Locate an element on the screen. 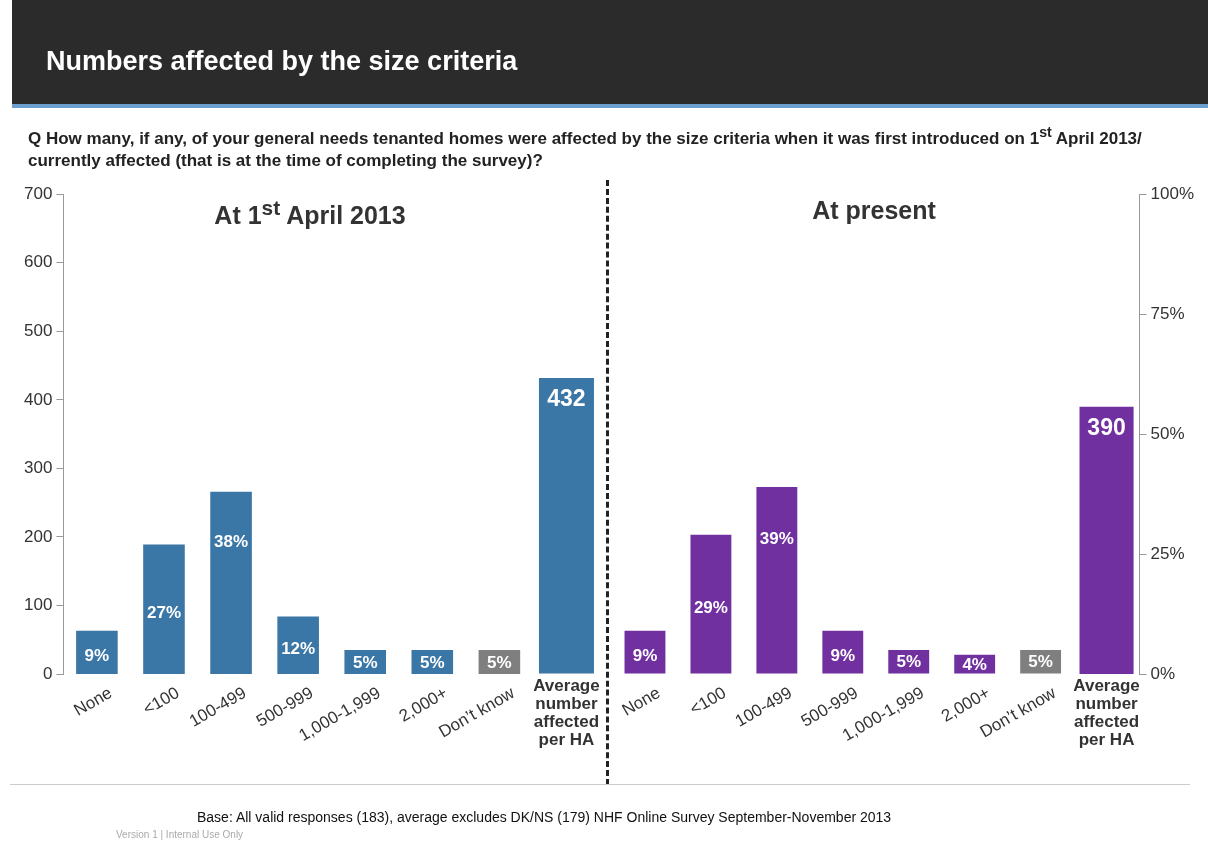 The height and width of the screenshot is (841, 1208). y2-tick-label: 100% is located at coordinates (1172, 193).